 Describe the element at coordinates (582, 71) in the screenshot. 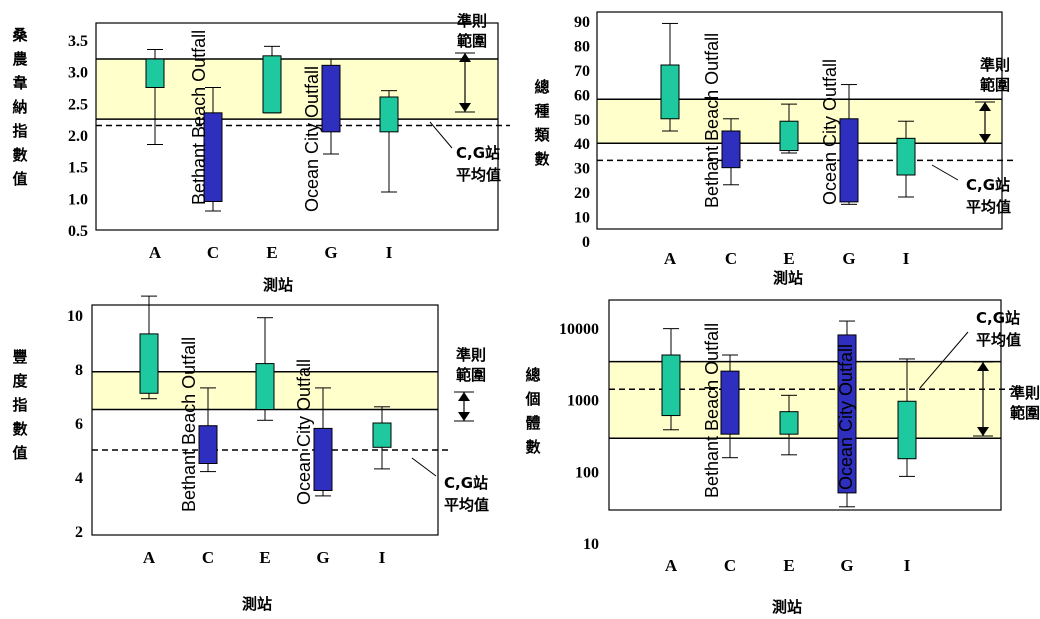

I see `y-tick-label: 70` at that location.